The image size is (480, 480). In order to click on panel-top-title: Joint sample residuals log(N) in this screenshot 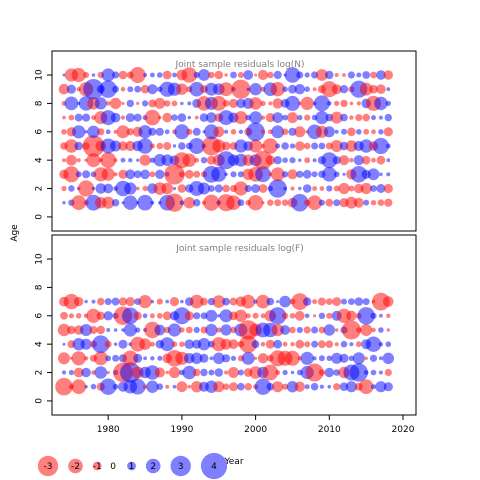, I will do `click(239, 65)`.